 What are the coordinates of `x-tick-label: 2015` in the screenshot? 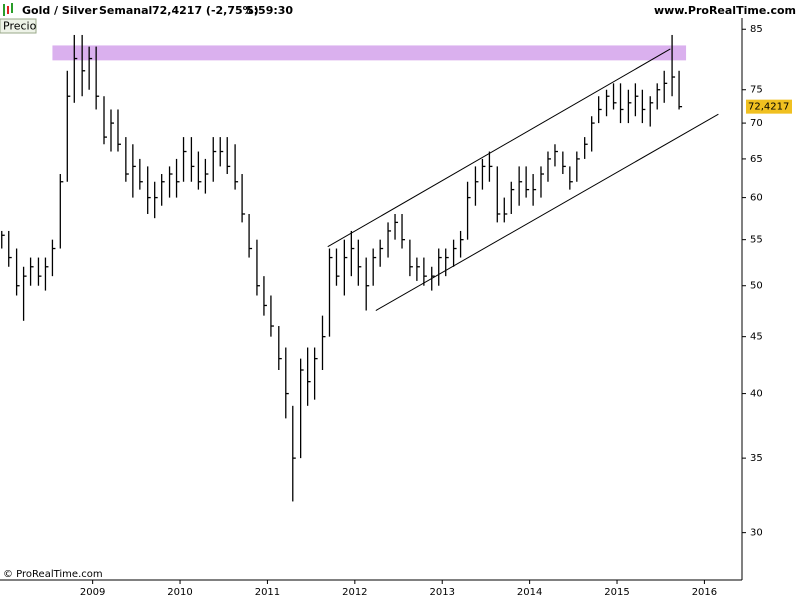 It's located at (616, 592).